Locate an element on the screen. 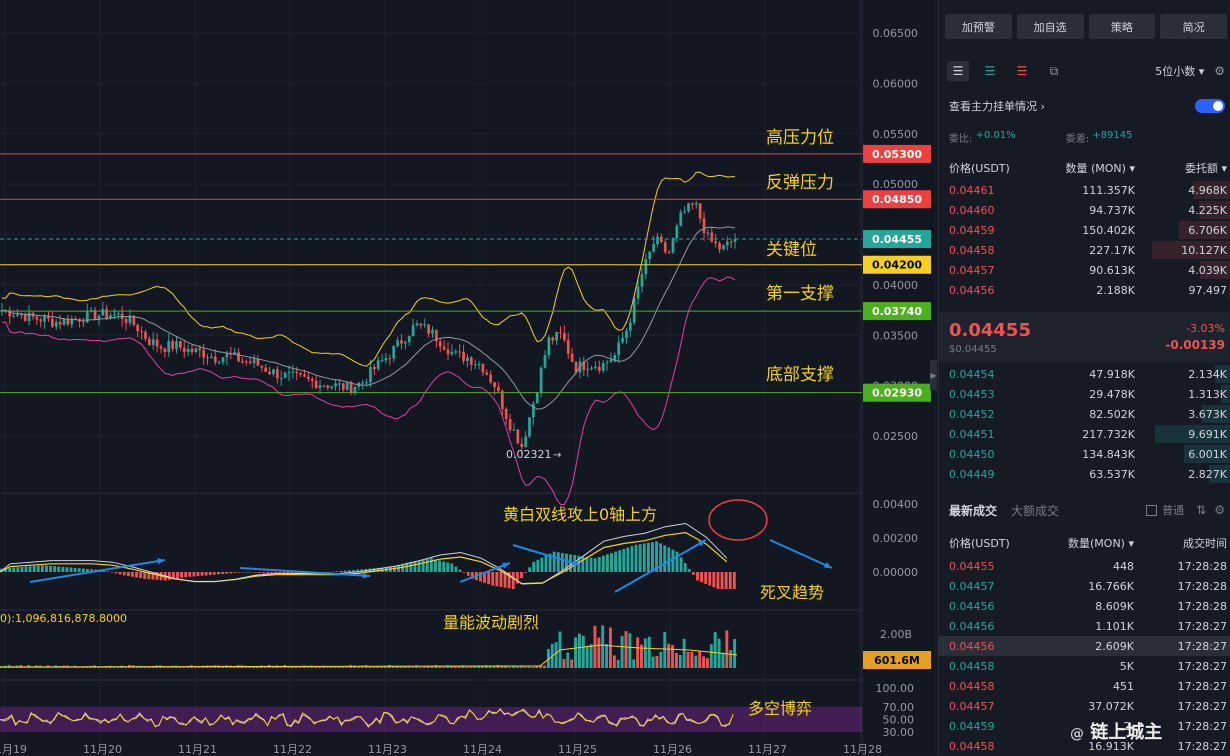  popout-icon: ⧉ is located at coordinates (1054, 71).